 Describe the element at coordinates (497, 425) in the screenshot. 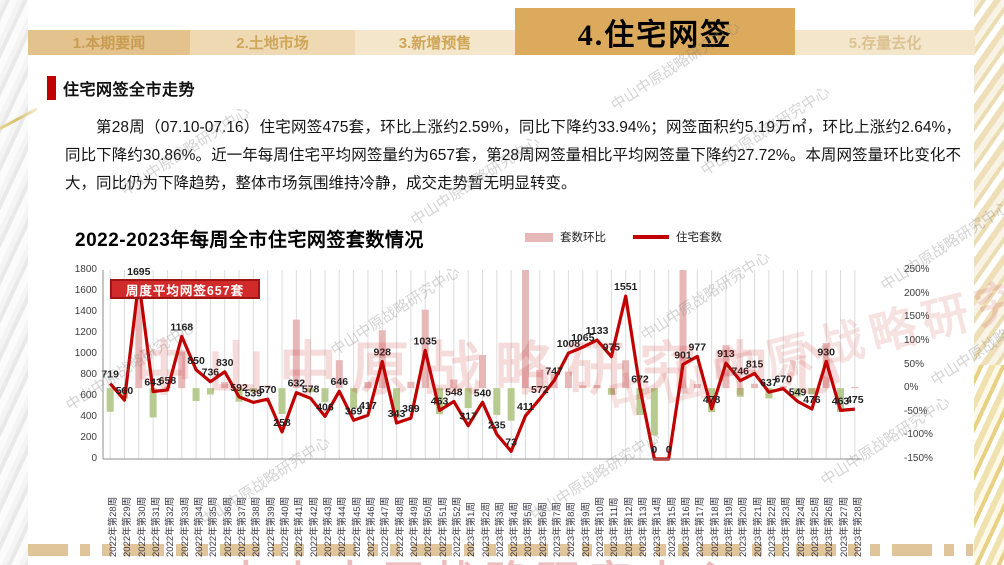

I see `svg-text: 235` at that location.